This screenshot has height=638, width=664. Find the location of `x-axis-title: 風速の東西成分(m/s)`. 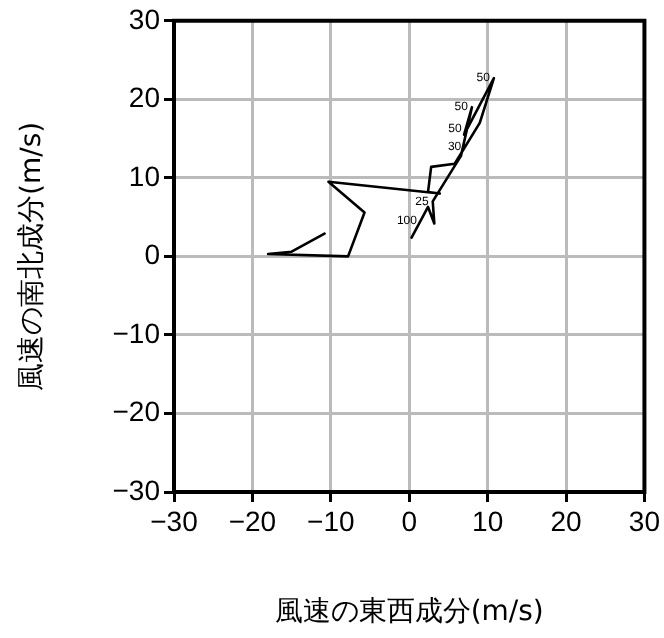

x-axis-title: 風速の東西成分(m/s) is located at coordinates (409, 612).